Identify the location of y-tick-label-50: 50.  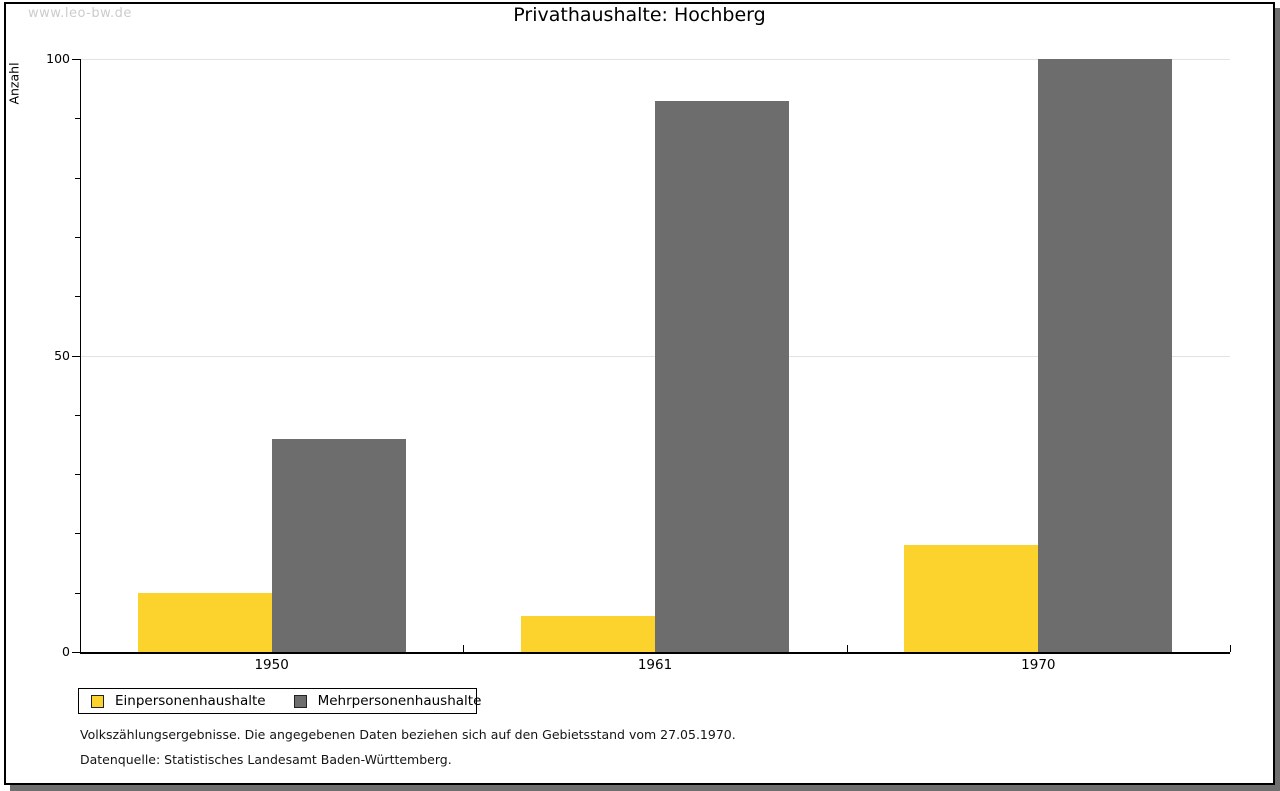
(62, 355).